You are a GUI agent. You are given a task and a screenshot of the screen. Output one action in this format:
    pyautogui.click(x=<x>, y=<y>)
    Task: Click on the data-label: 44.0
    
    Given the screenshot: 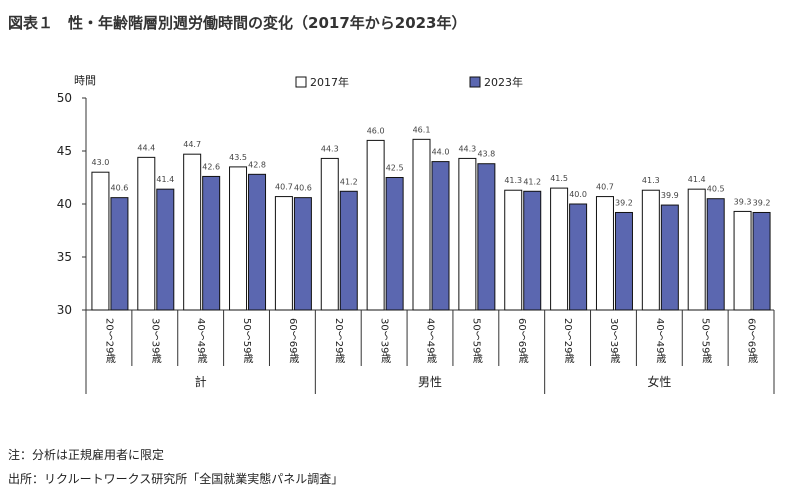 What is the action you would take?
    pyautogui.click(x=441, y=152)
    